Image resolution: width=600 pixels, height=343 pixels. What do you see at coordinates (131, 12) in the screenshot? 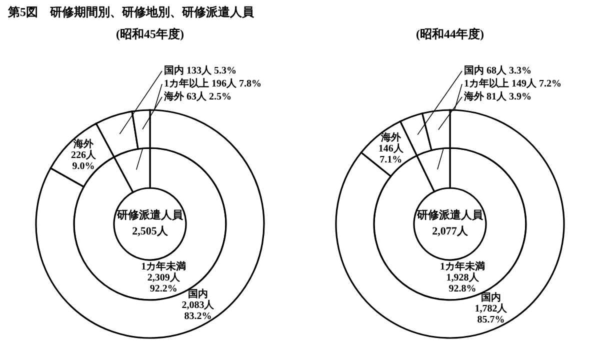
I see `chart-title: 第5図 研修期間別、研修地別、研修派遣人員` at bounding box center [131, 12].